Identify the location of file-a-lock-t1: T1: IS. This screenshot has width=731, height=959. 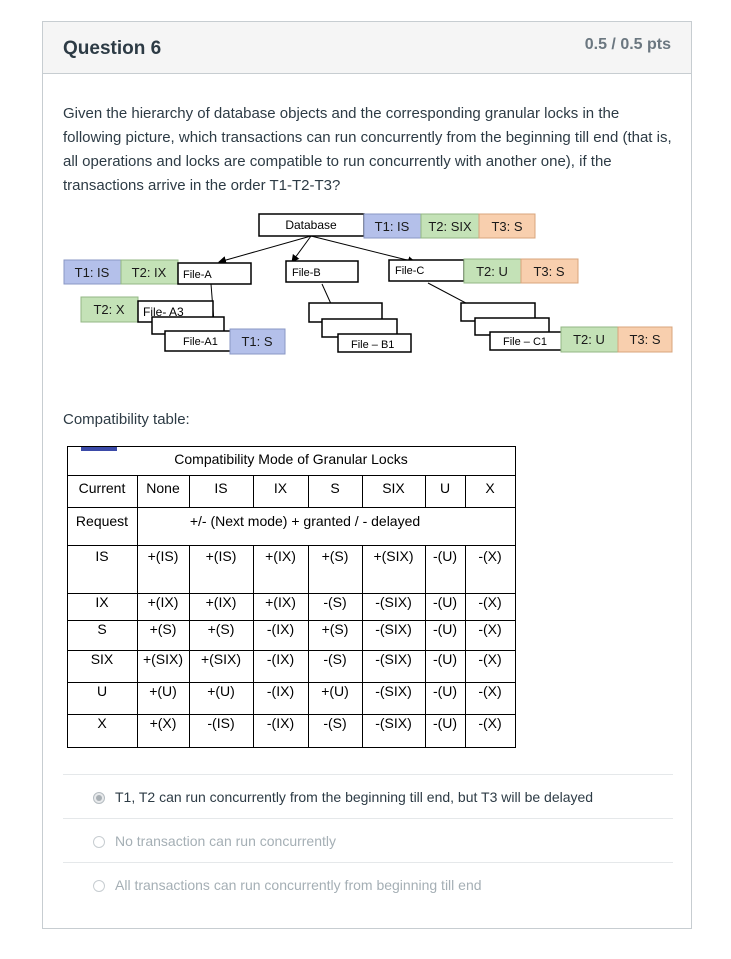
(92, 272).